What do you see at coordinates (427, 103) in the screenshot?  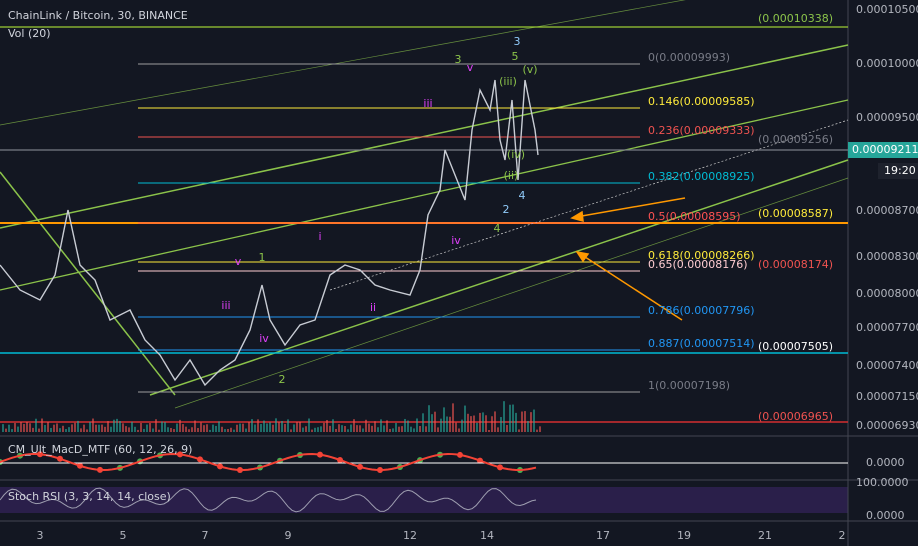 I see `wave-label: iii` at bounding box center [427, 103].